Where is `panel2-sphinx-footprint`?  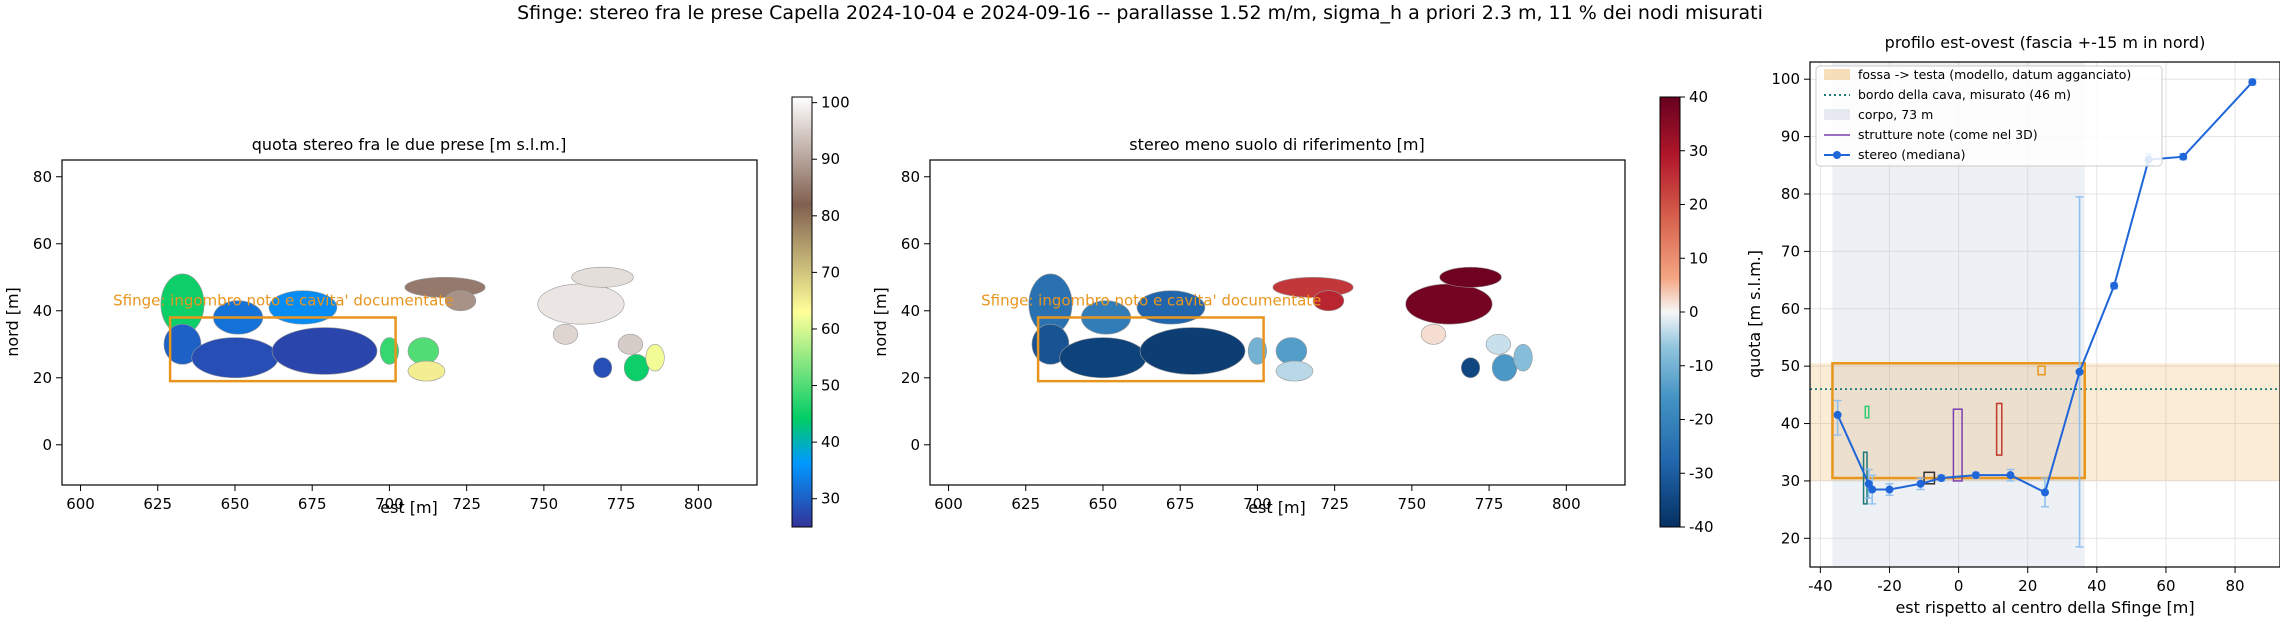 panel2-sphinx-footprint is located at coordinates (1150, 349).